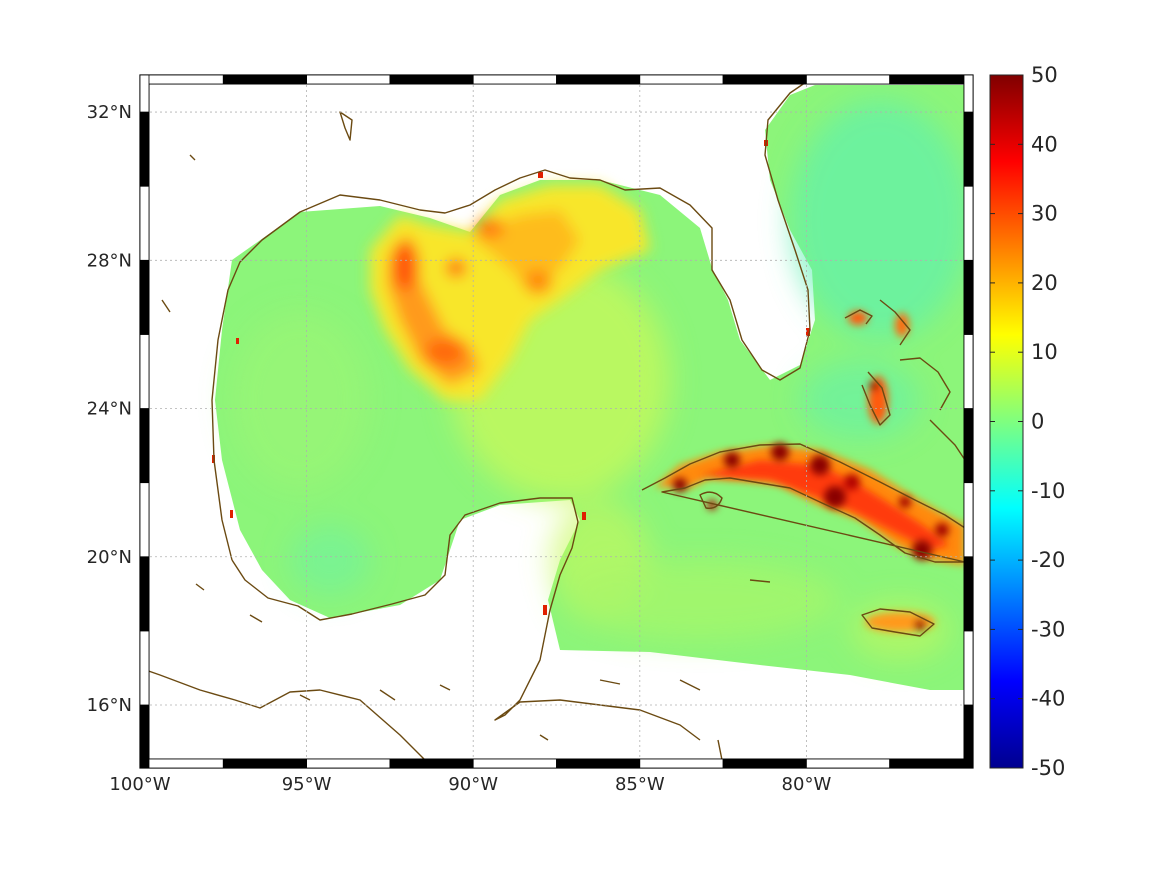  Describe the element at coordinates (466, 619) in the screenshot. I see `coastline-mexico-gulf` at that location.